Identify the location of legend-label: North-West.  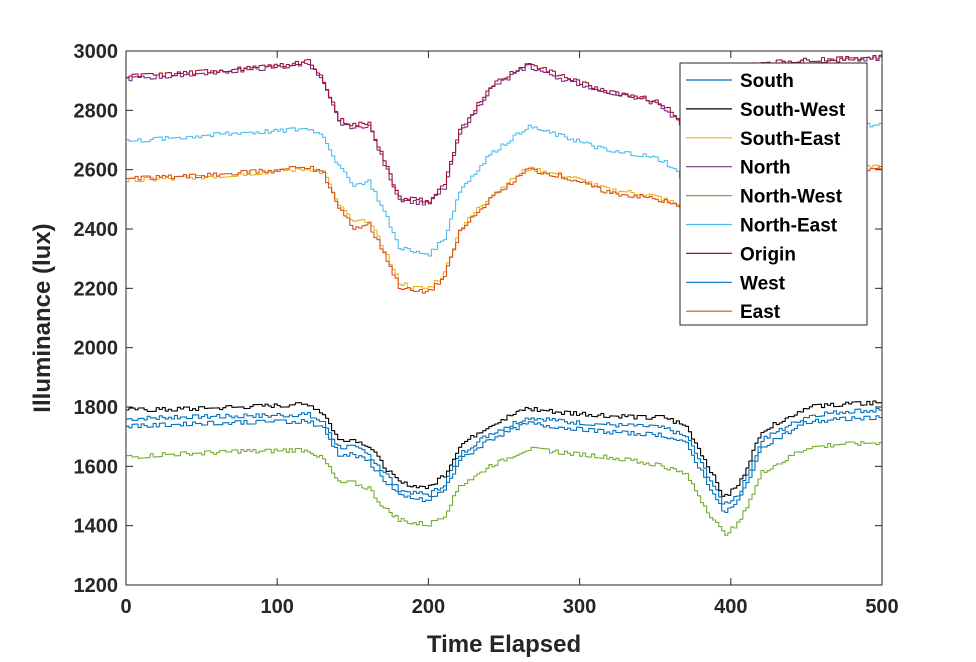
(791, 197).